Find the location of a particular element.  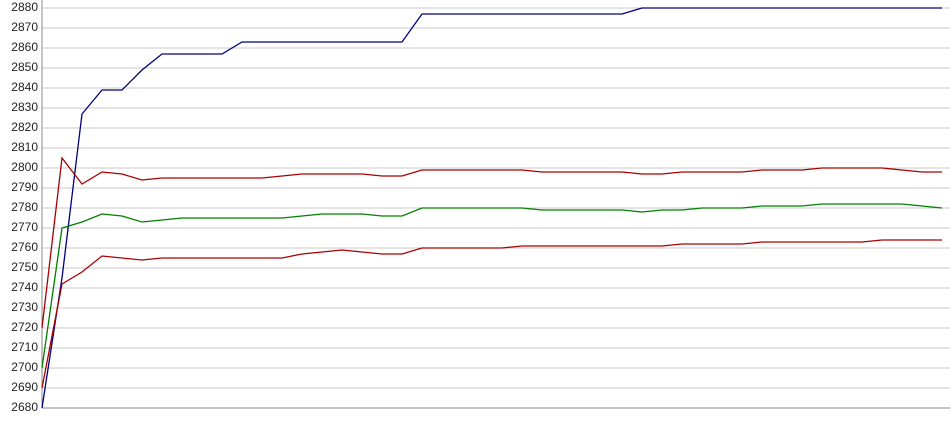

y-tick-label: 2680 is located at coordinates (24, 407).